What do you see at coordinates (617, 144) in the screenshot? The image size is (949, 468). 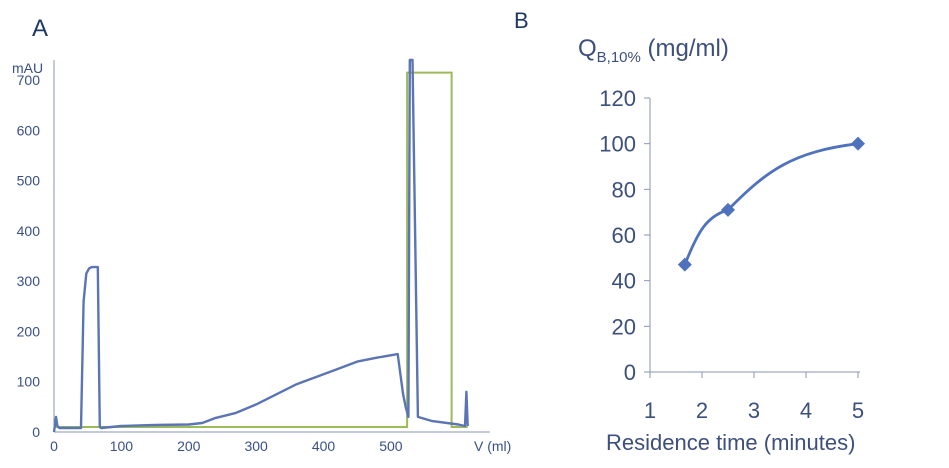 I see `capacity-y-tick-label: 100` at bounding box center [617, 144].